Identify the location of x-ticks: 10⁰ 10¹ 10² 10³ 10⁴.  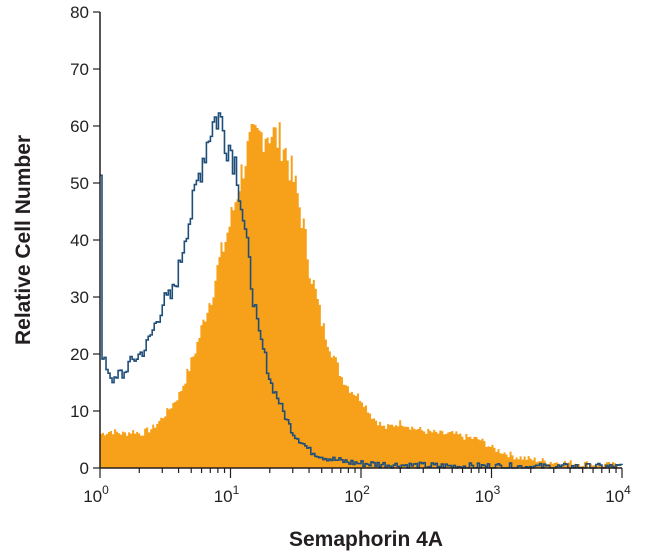
(357, 487).